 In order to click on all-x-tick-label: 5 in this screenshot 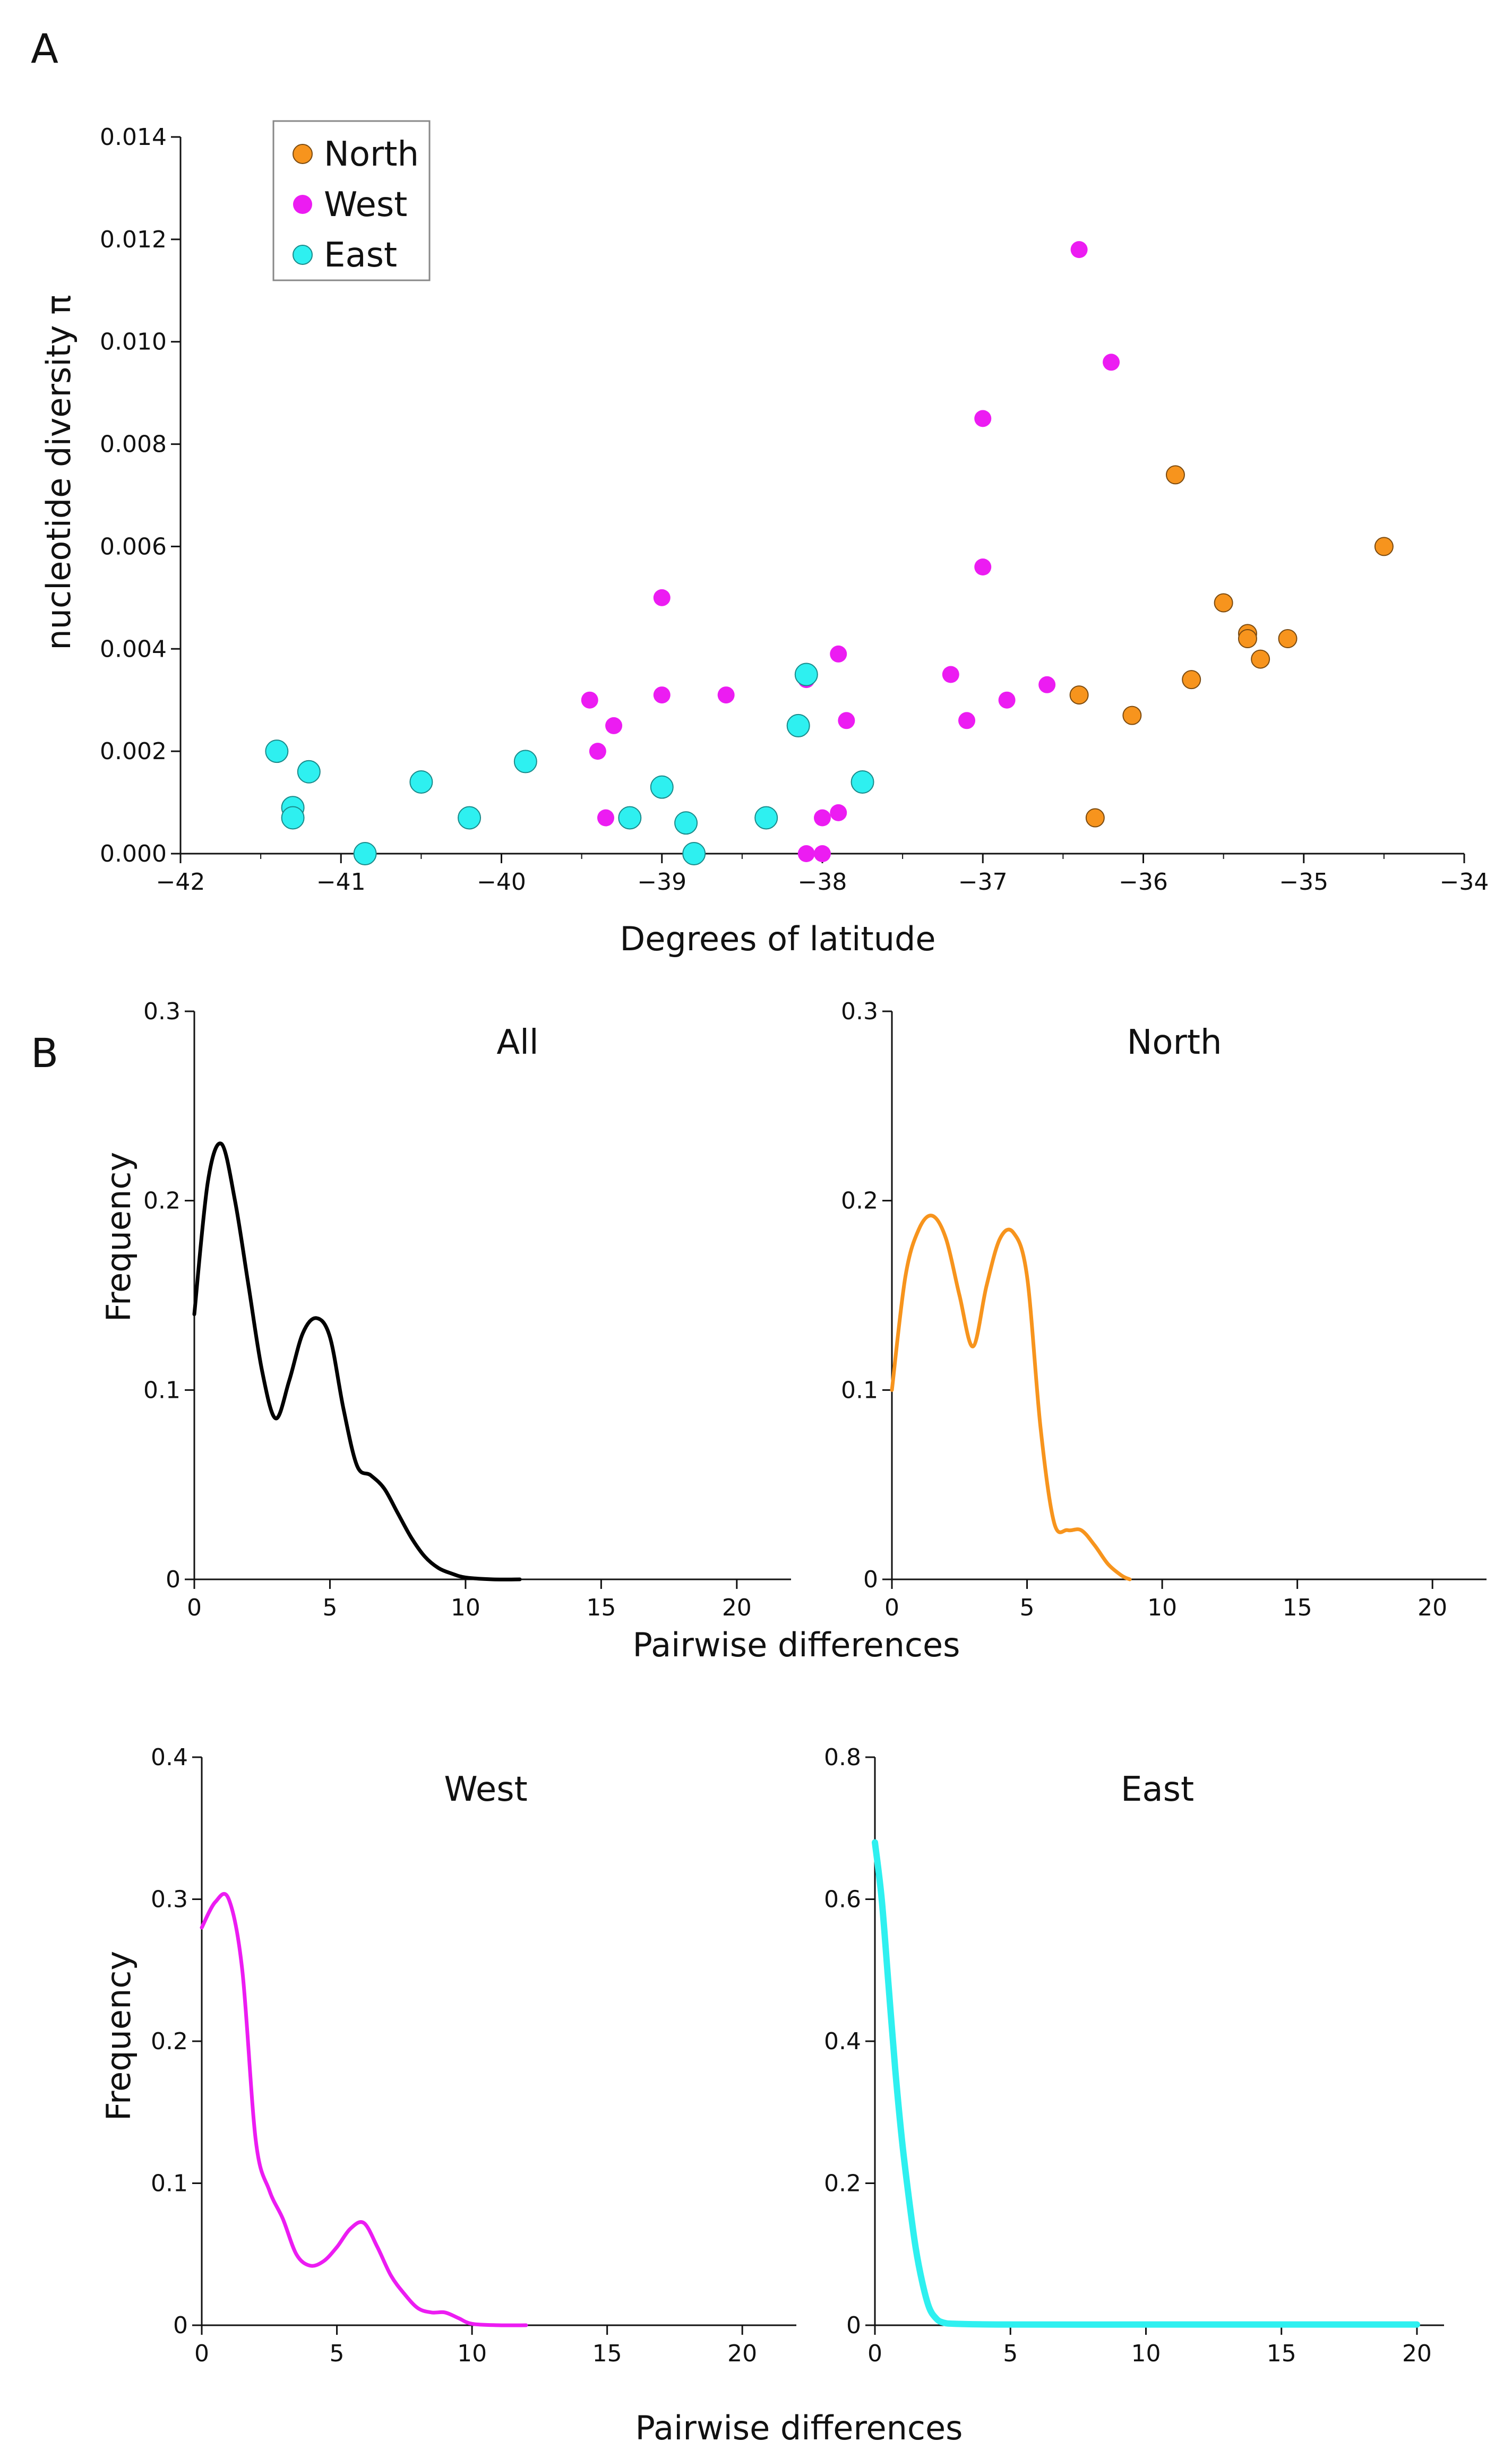, I will do `click(329, 1608)`.